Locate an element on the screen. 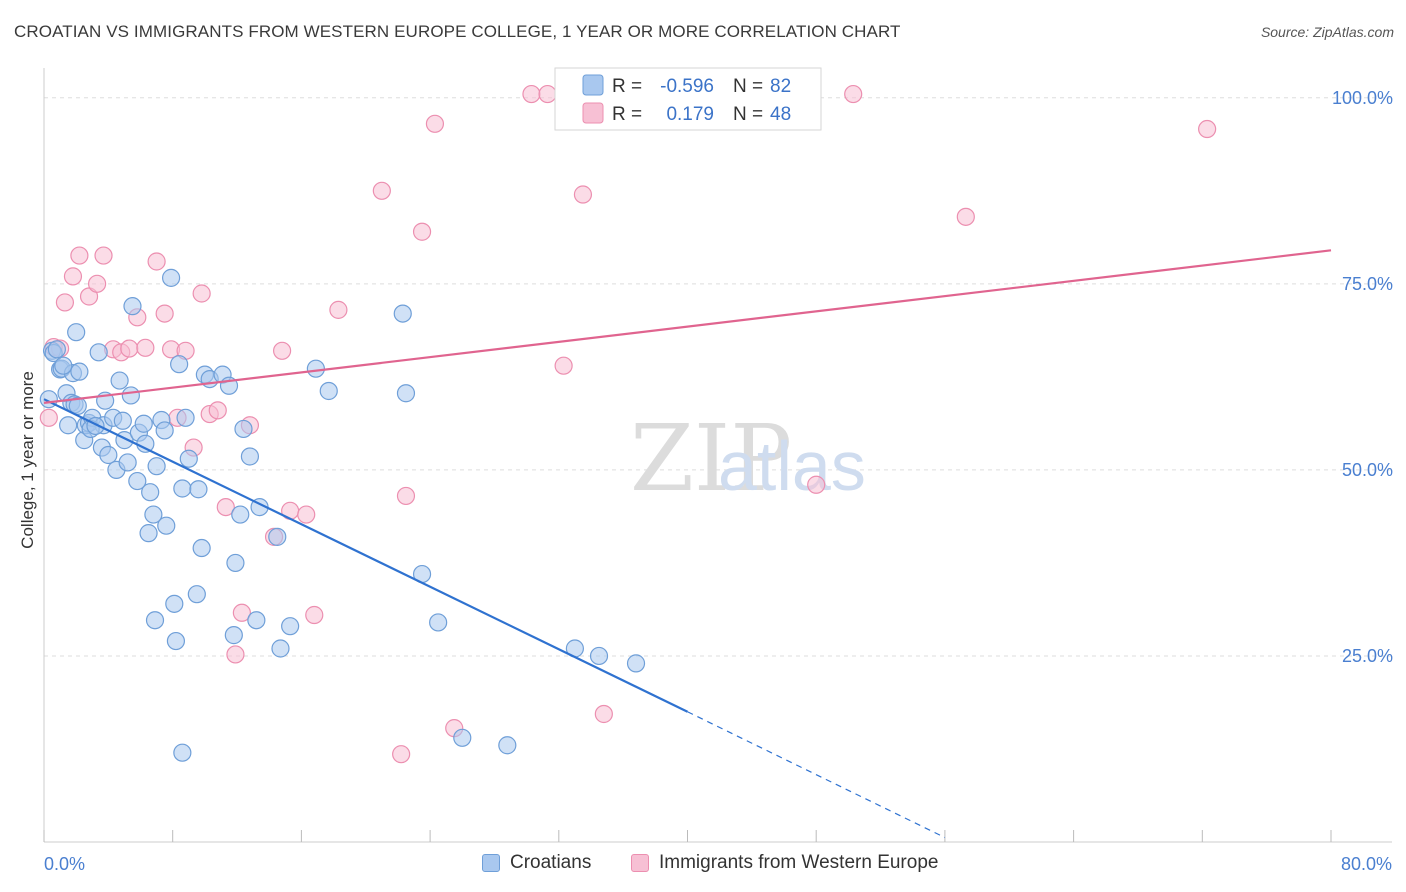 The width and height of the screenshot is (1406, 892). legend-swatch-croatians is located at coordinates (593, 85).